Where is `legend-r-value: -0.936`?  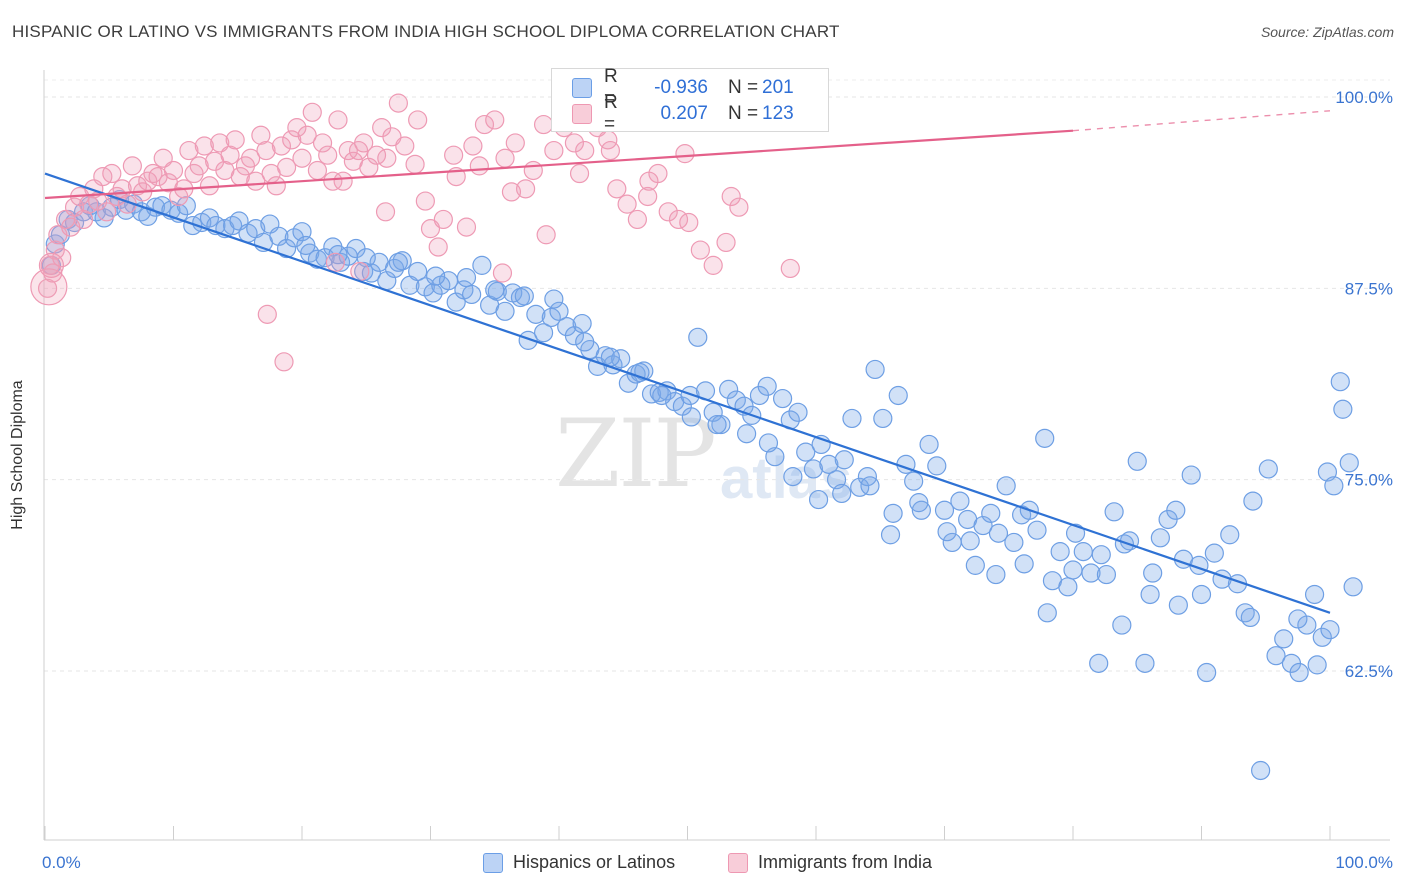
legend-r-value: -0.936 is located at coordinates (681, 87).